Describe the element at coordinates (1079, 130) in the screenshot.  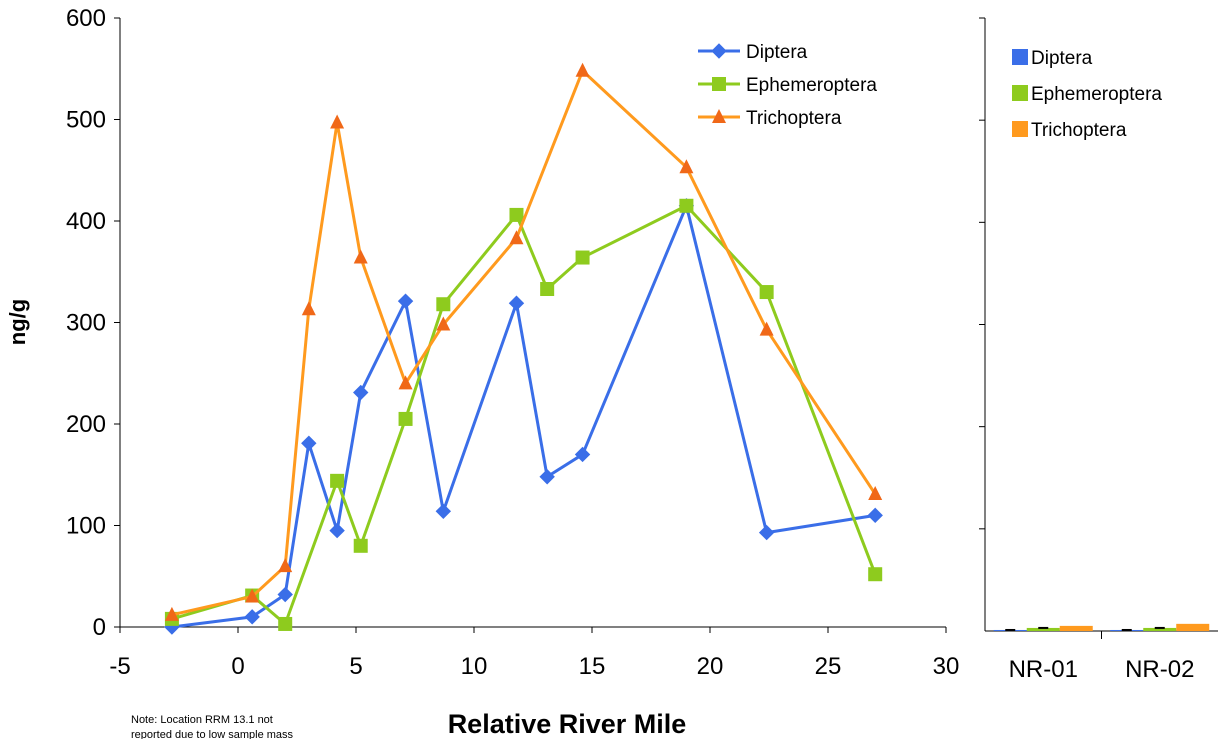
I see `bar-legend-label-trichoptera: Trichoptera` at that location.